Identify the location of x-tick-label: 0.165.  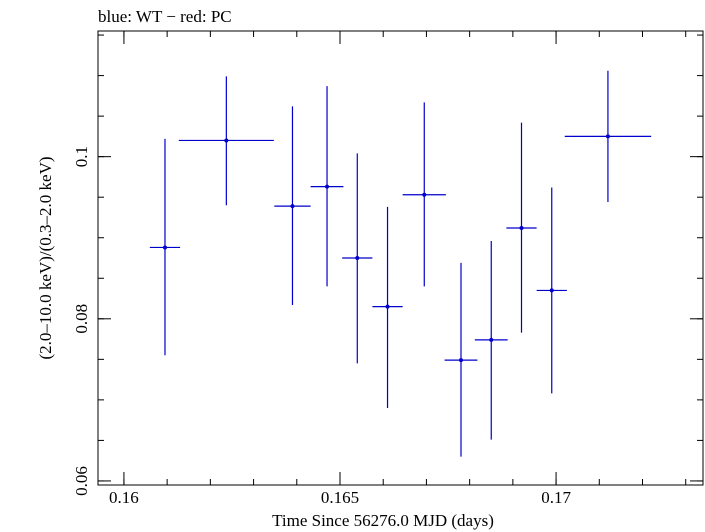
(340, 497).